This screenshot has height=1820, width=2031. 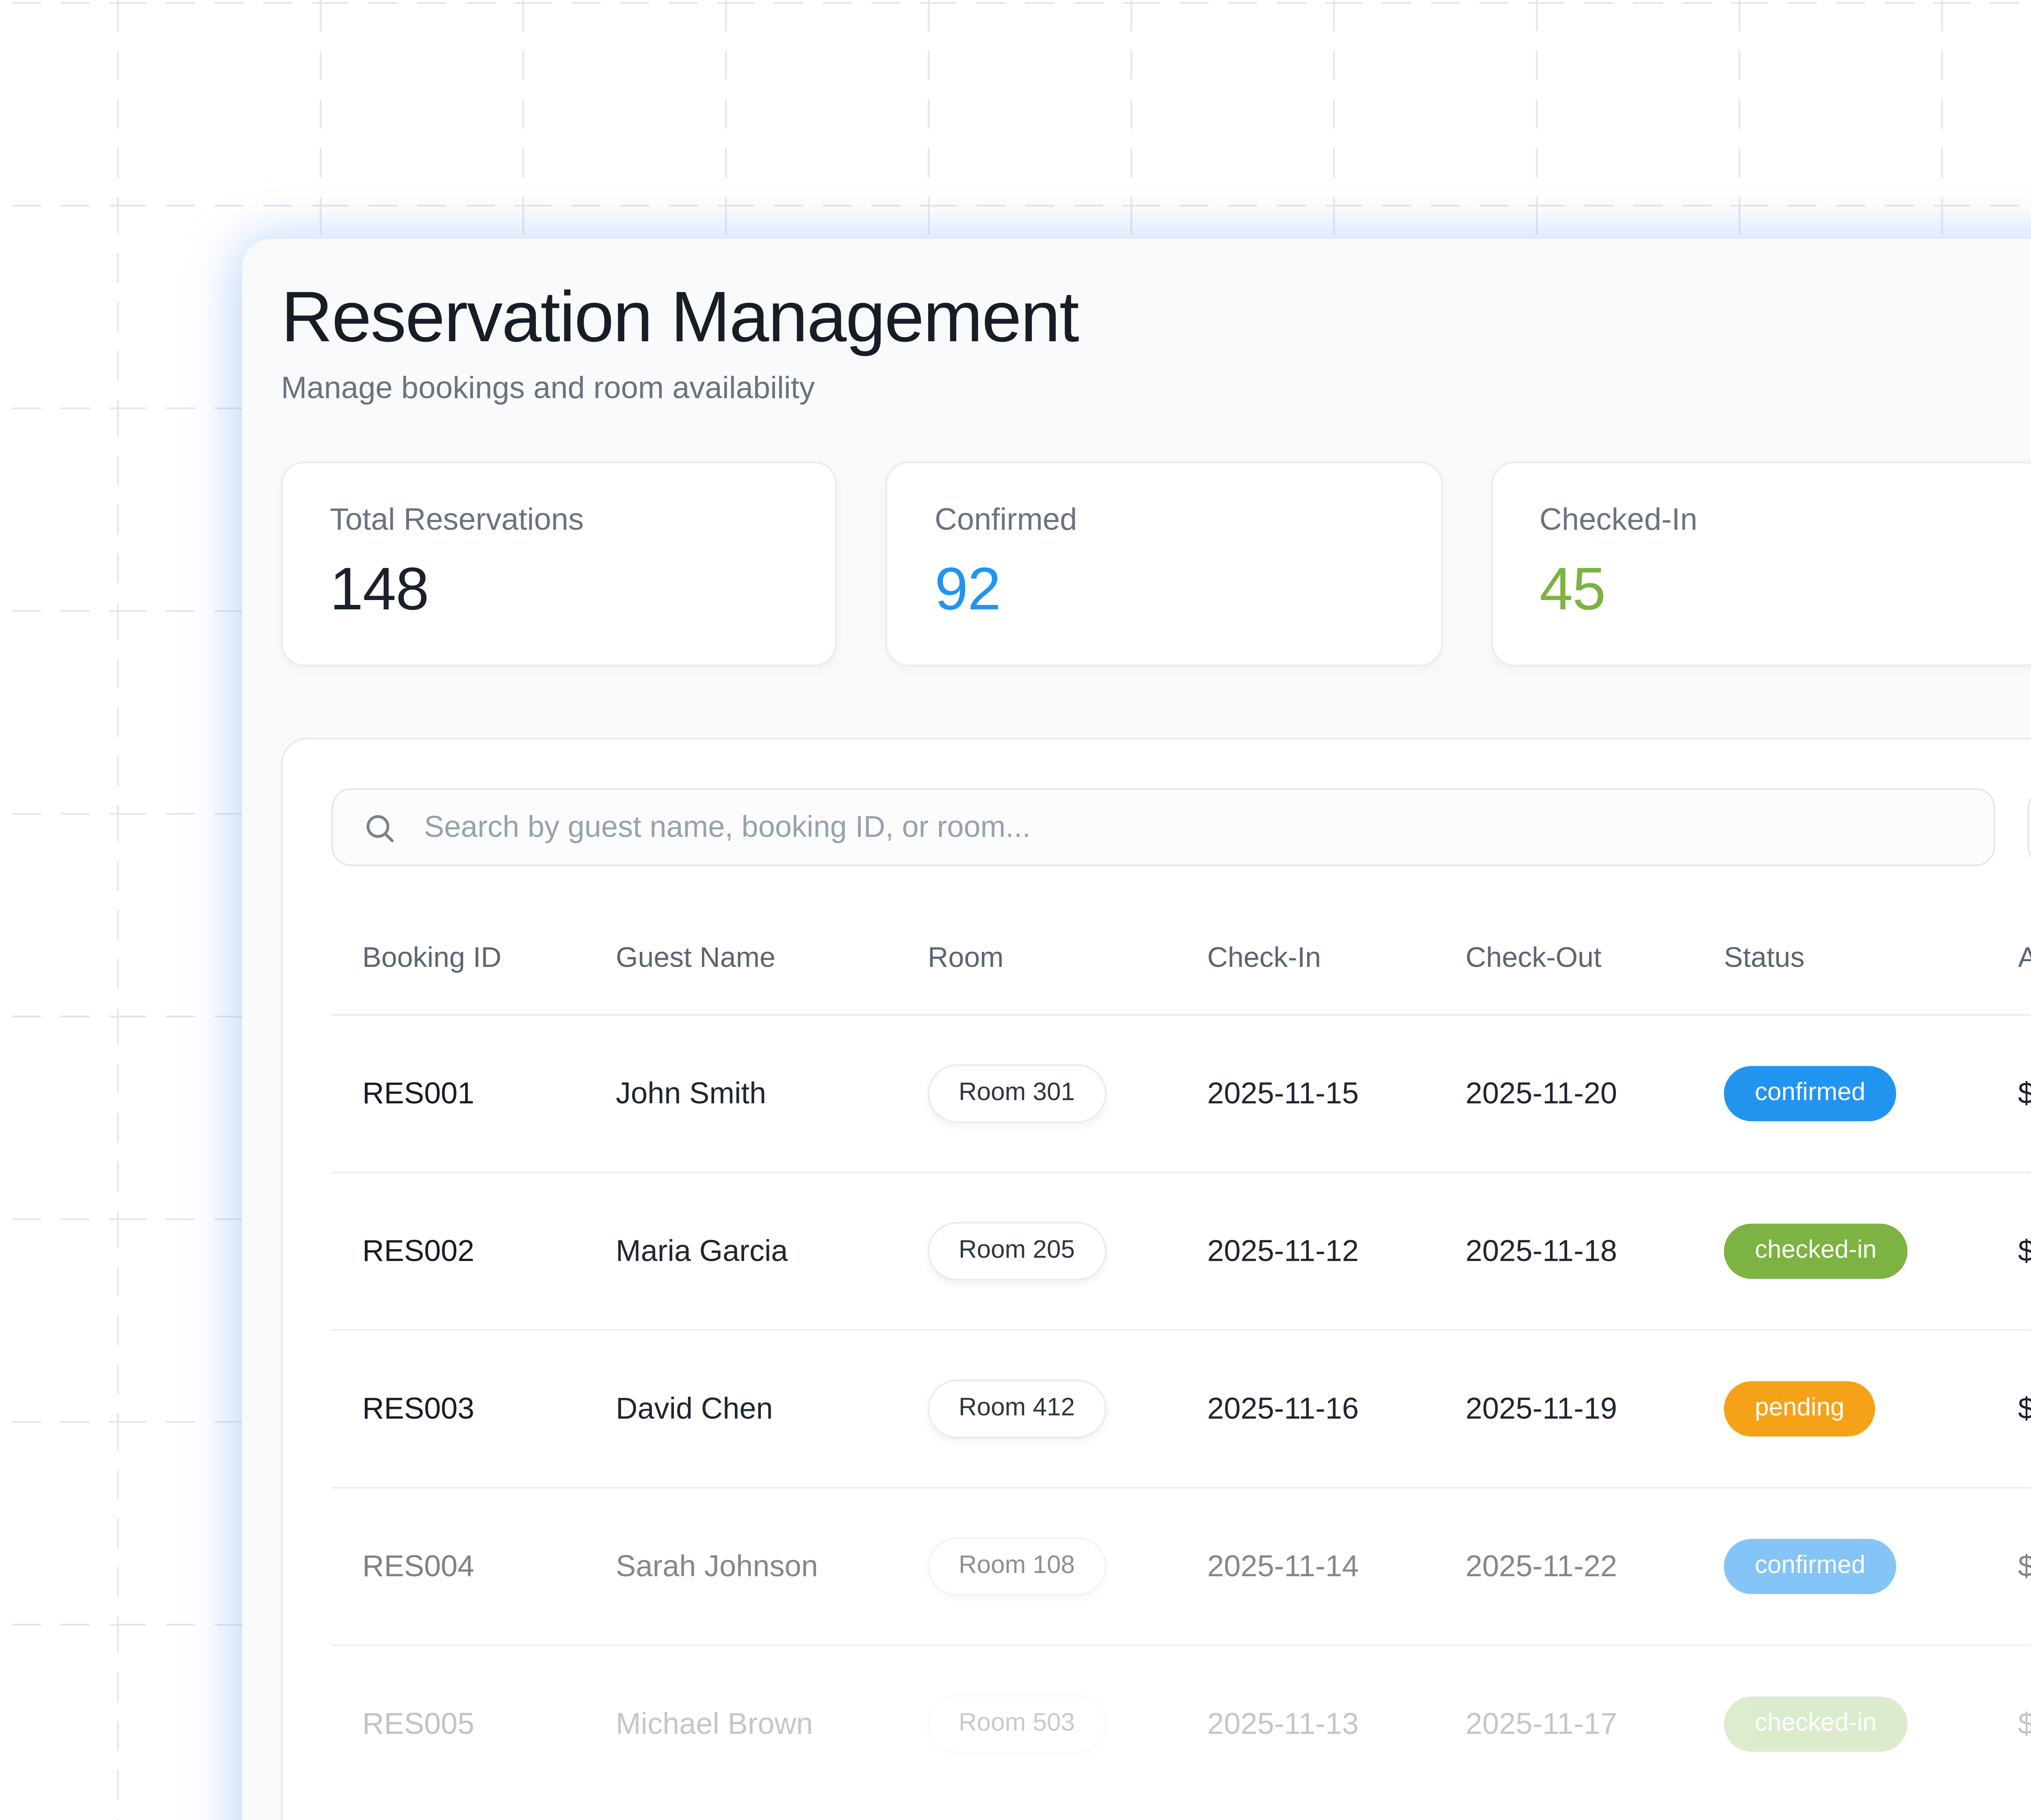 What do you see at coordinates (2029, 828) in the screenshot?
I see `filters-button: Filters` at bounding box center [2029, 828].